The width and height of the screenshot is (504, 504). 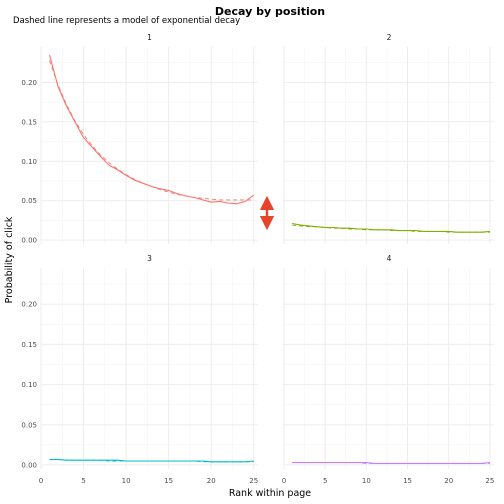 What do you see at coordinates (270, 493) in the screenshot?
I see `x-axis-label: Rank within page` at bounding box center [270, 493].